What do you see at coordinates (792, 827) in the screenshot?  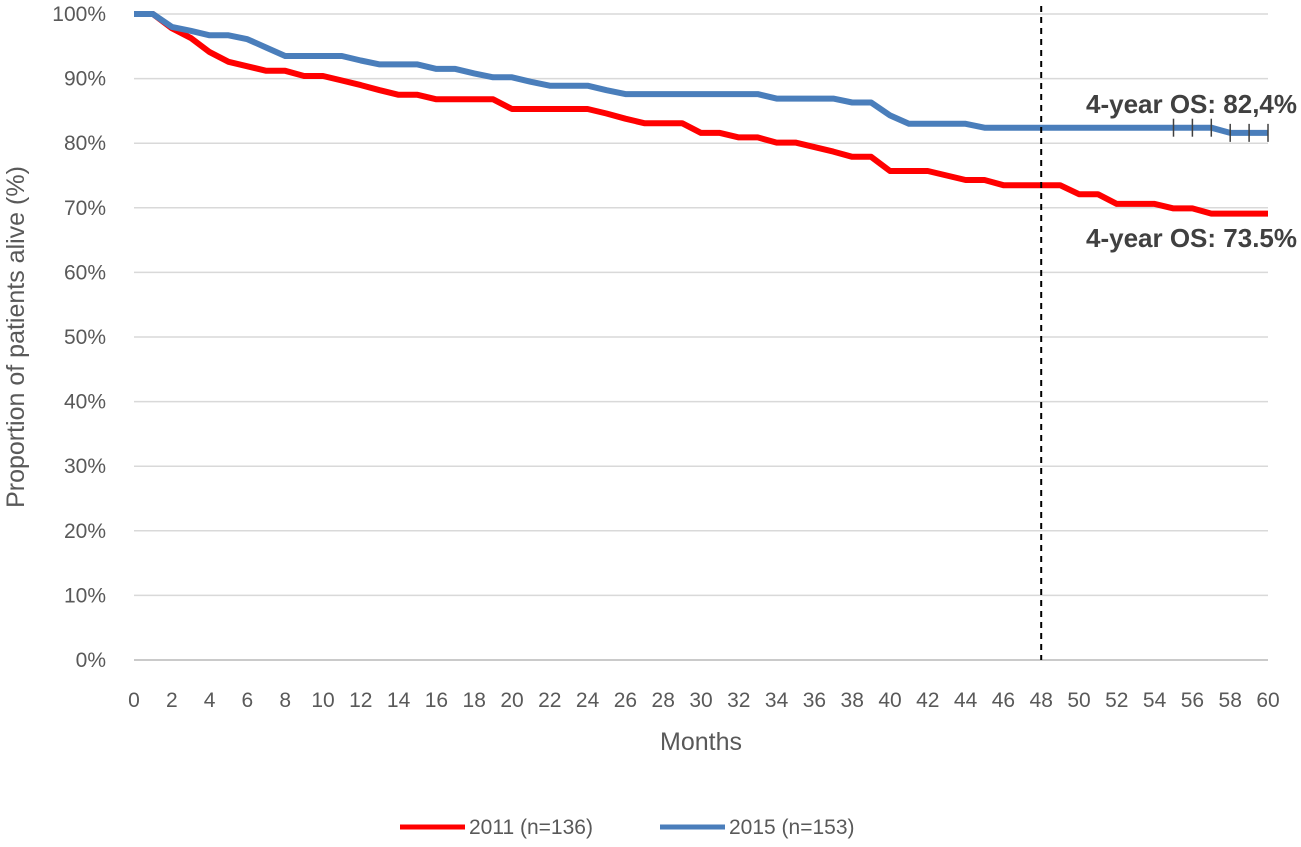 I see `legend-label-2015: 2015 (n=153)` at bounding box center [792, 827].